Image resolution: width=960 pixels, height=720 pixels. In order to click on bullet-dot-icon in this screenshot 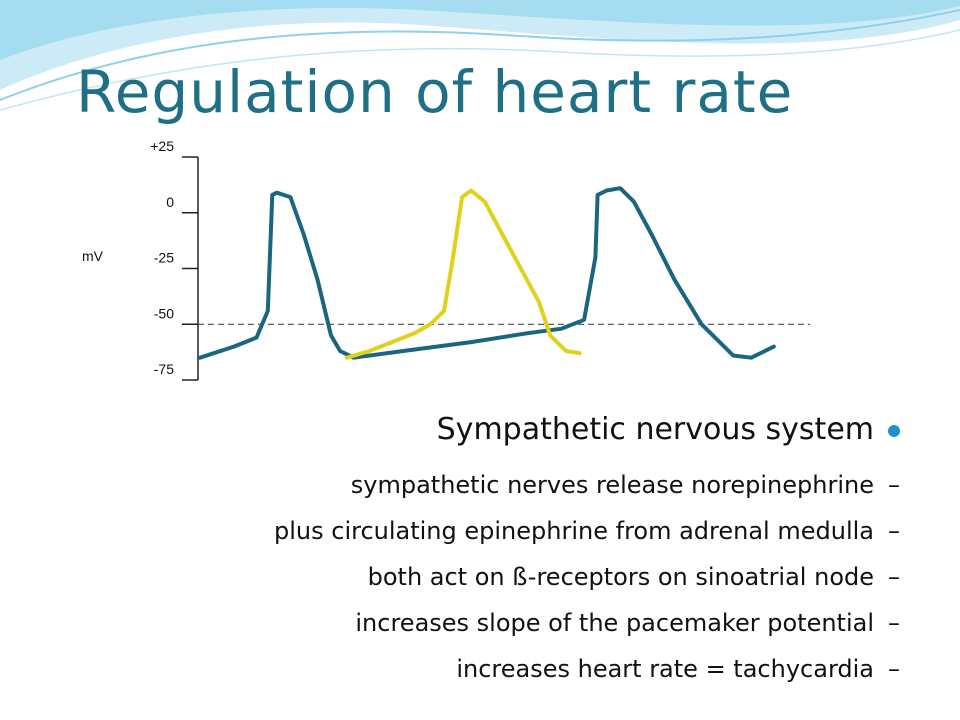, I will do `click(894, 430)`.